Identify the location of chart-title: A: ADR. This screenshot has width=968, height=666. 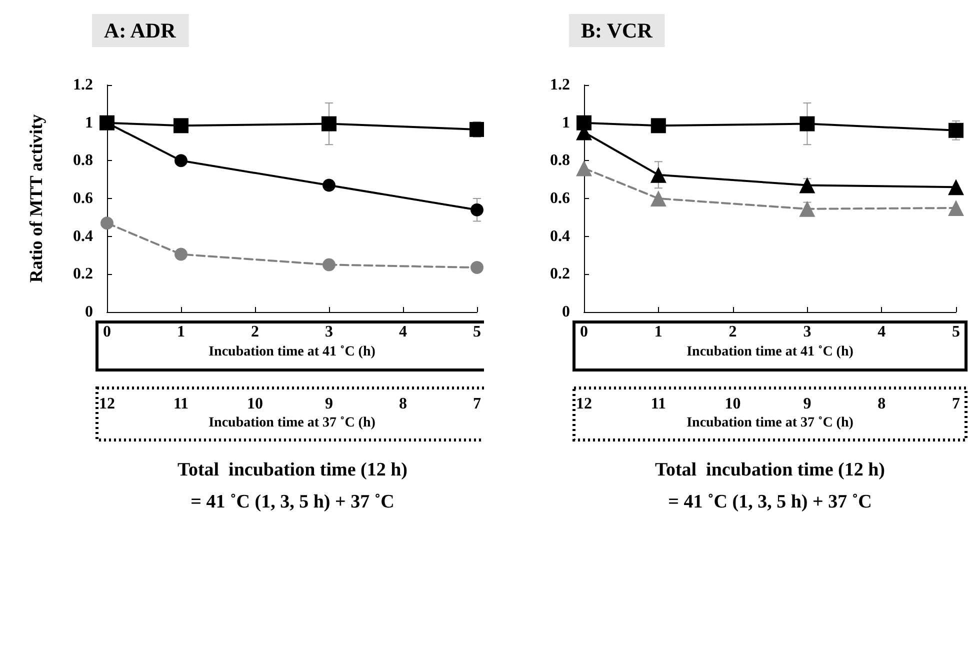
(140, 30).